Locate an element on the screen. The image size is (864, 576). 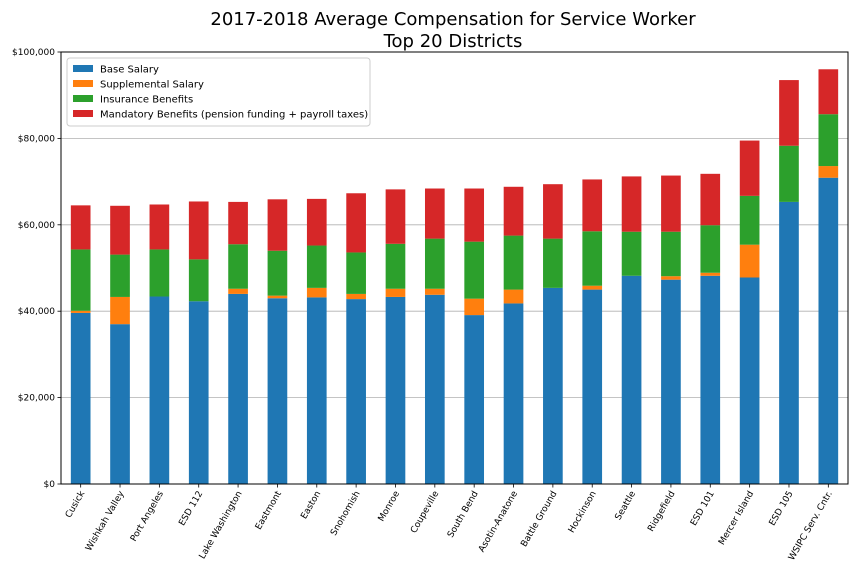
y-tick-label: $20,000 is located at coordinates (36, 399).